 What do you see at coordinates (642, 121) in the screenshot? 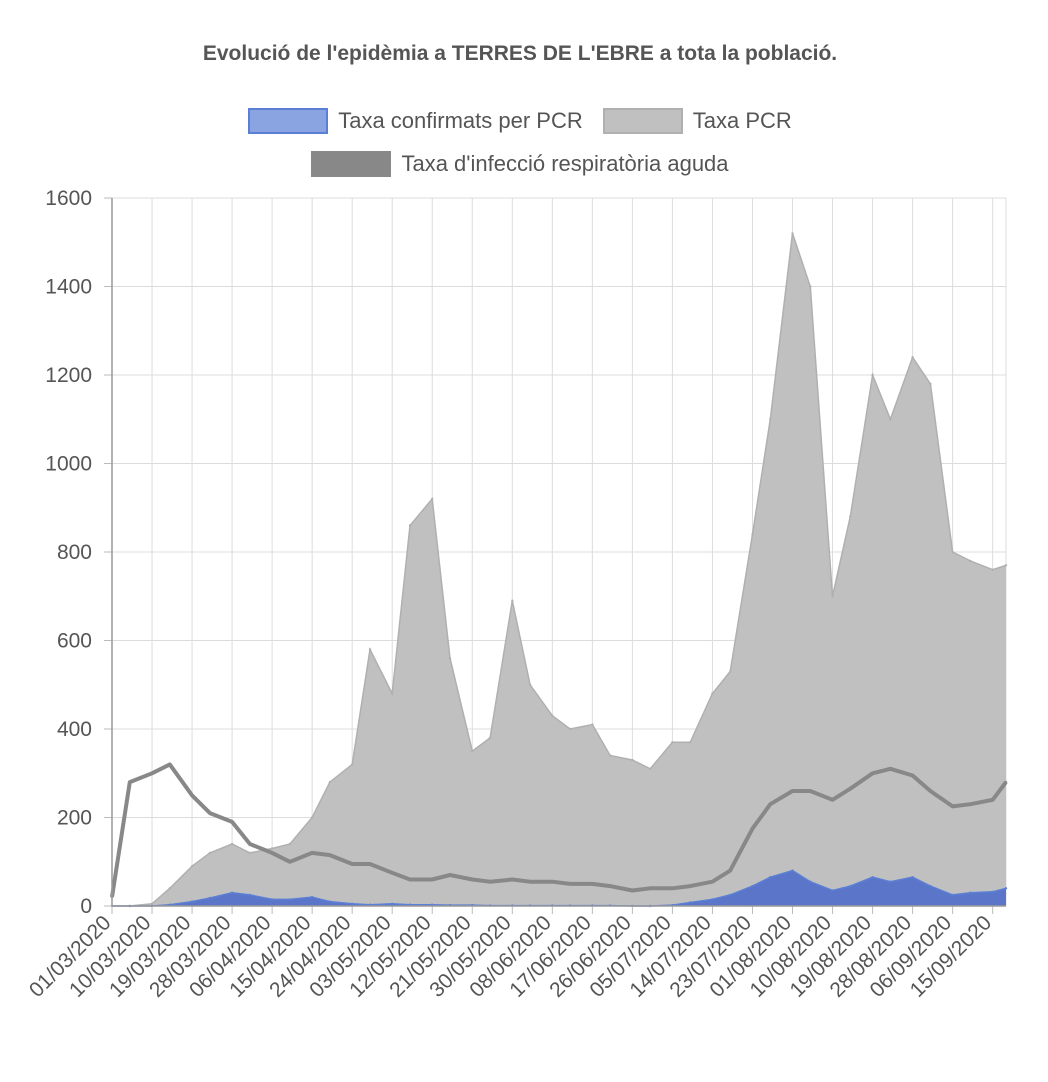
I see `legend-swatch-pcr` at bounding box center [642, 121].